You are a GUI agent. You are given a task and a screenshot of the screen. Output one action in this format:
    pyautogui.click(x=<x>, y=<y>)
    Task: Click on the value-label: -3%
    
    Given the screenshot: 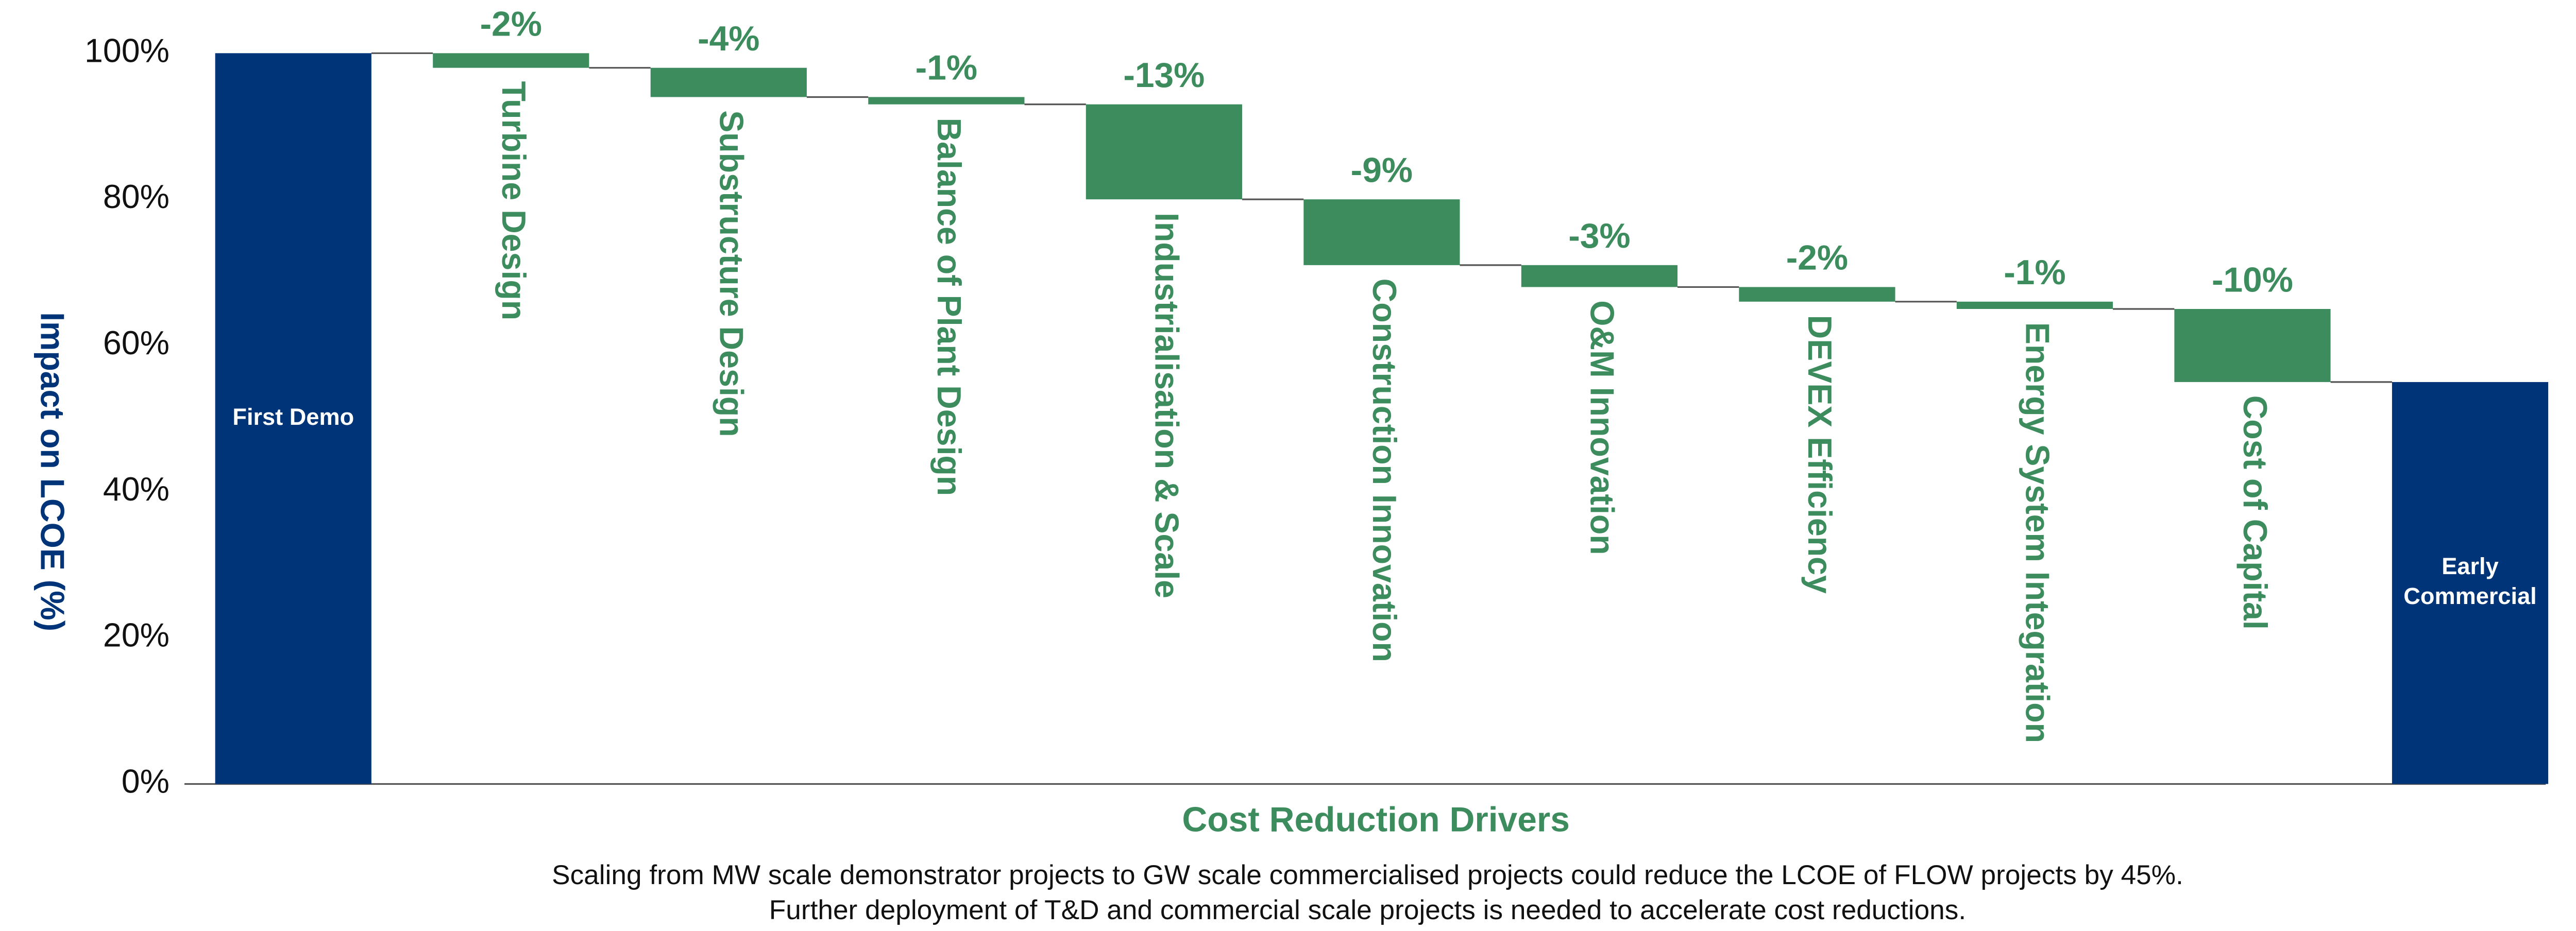 What is the action you would take?
    pyautogui.click(x=1599, y=236)
    